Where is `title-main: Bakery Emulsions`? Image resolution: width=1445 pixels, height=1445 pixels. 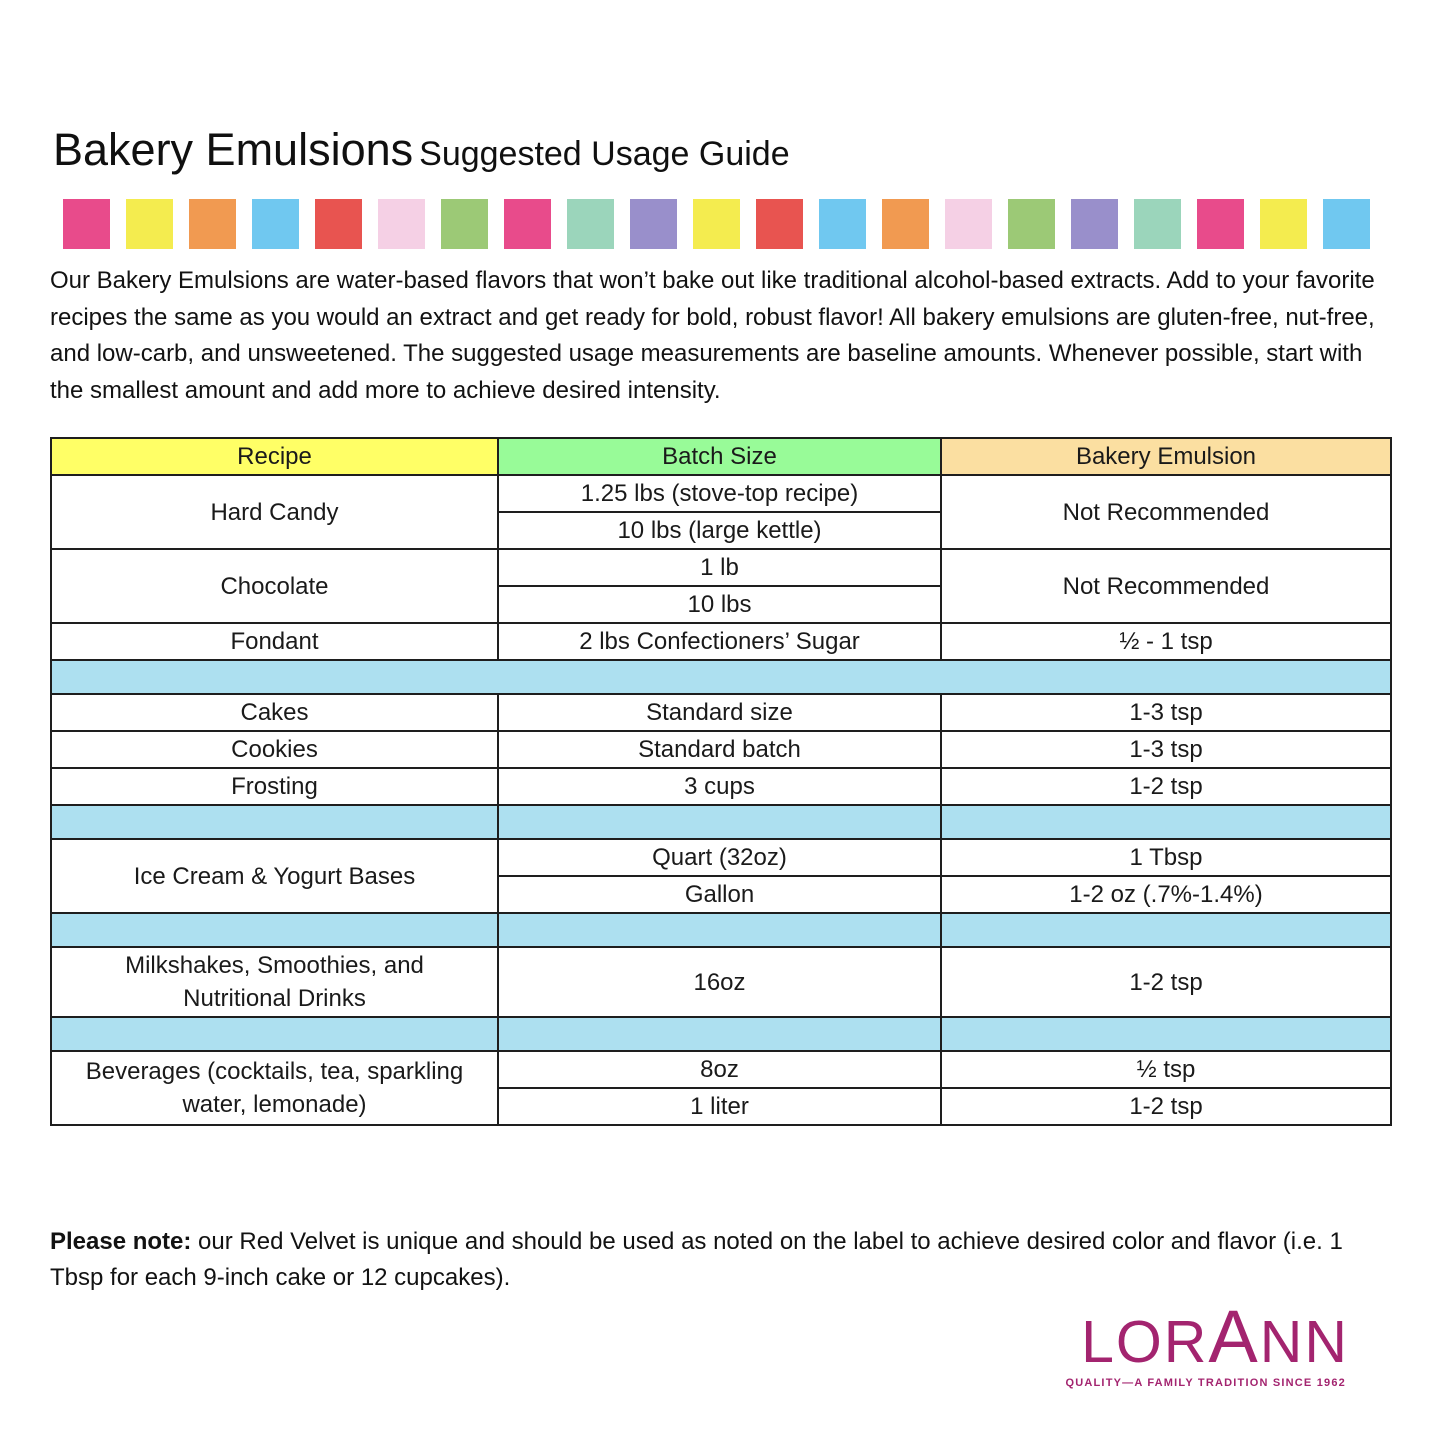
title-main: Bakery Emulsions is located at coordinates (233, 149).